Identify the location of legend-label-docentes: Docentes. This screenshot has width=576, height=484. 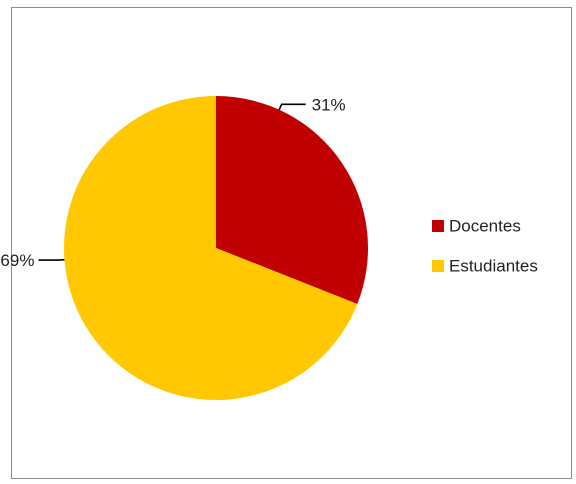
(485, 226).